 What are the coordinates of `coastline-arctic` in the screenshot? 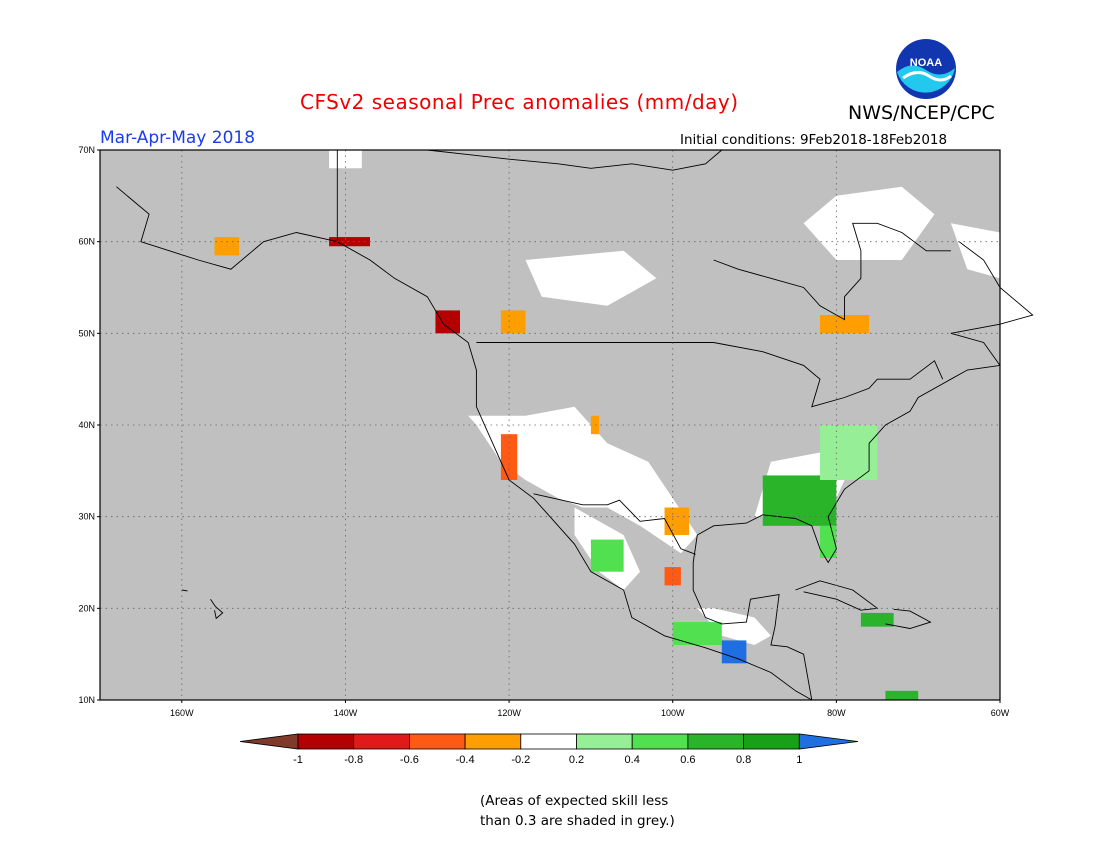 It's located at (575, 160).